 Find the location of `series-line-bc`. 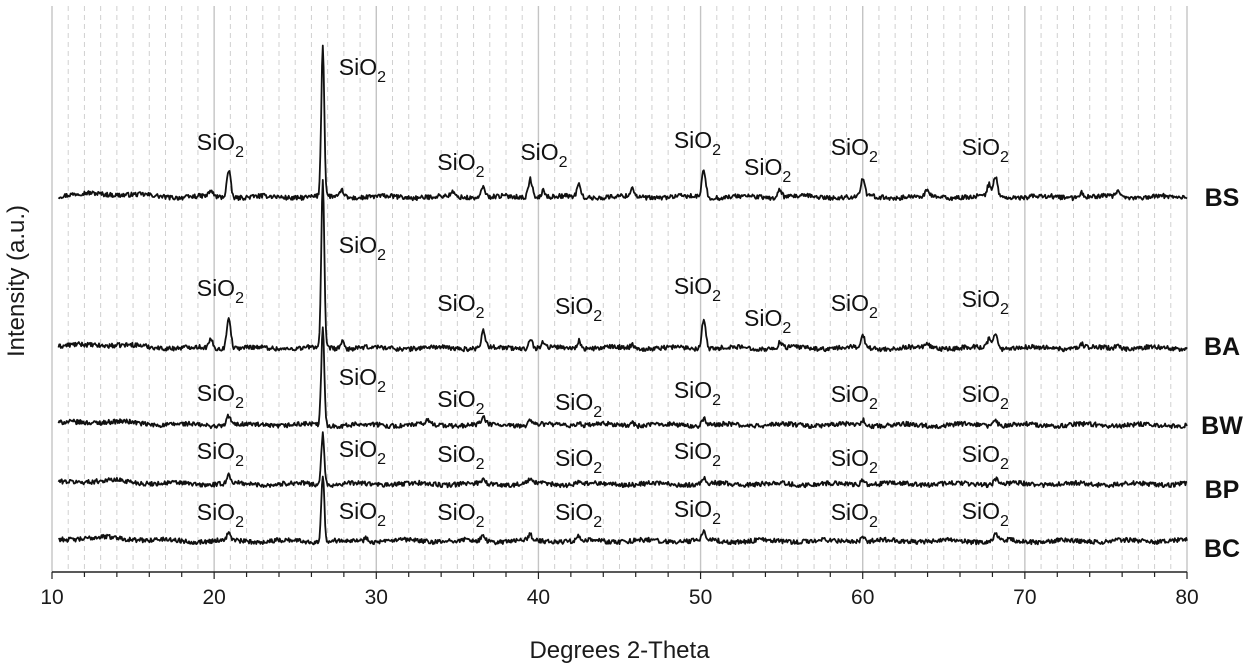

series-line-bc is located at coordinates (623, 510).